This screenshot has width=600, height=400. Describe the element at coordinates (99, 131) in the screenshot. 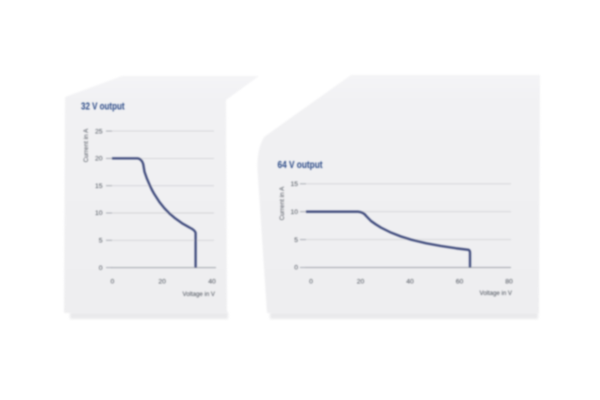

I see `svg-text: 25` at that location.